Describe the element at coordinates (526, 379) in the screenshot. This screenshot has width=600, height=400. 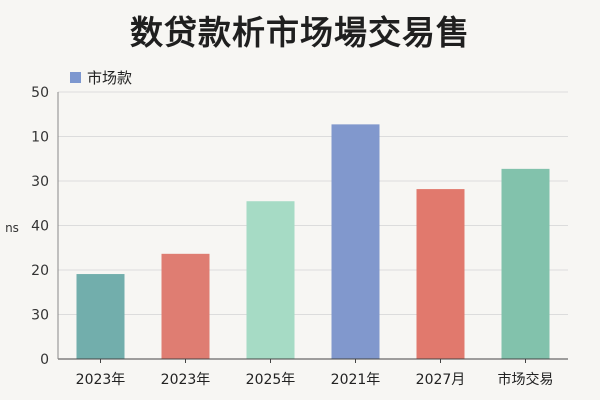
I see `x-tick-label: 市场交易` at that location.